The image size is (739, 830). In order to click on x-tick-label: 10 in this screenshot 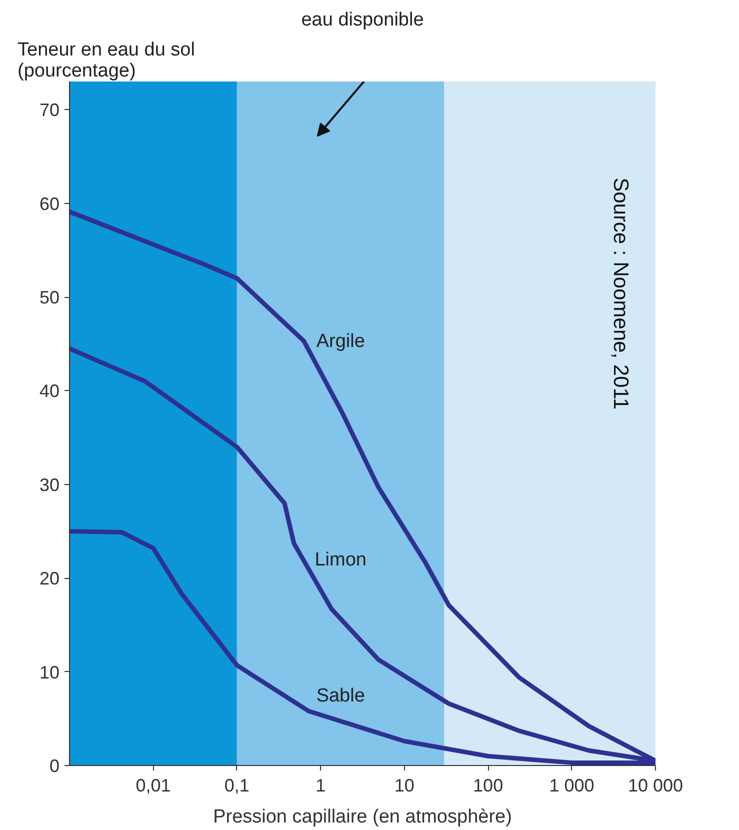, I will do `click(404, 786)`.